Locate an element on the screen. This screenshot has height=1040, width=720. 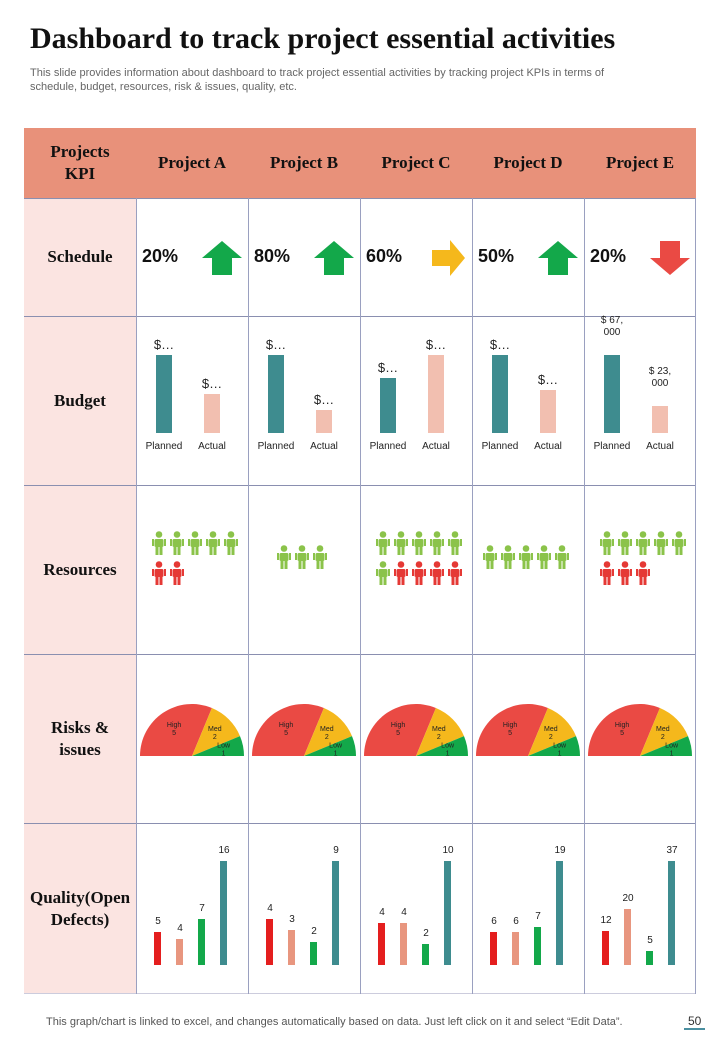
quality-bar-value: 12 is located at coordinates (606, 920).